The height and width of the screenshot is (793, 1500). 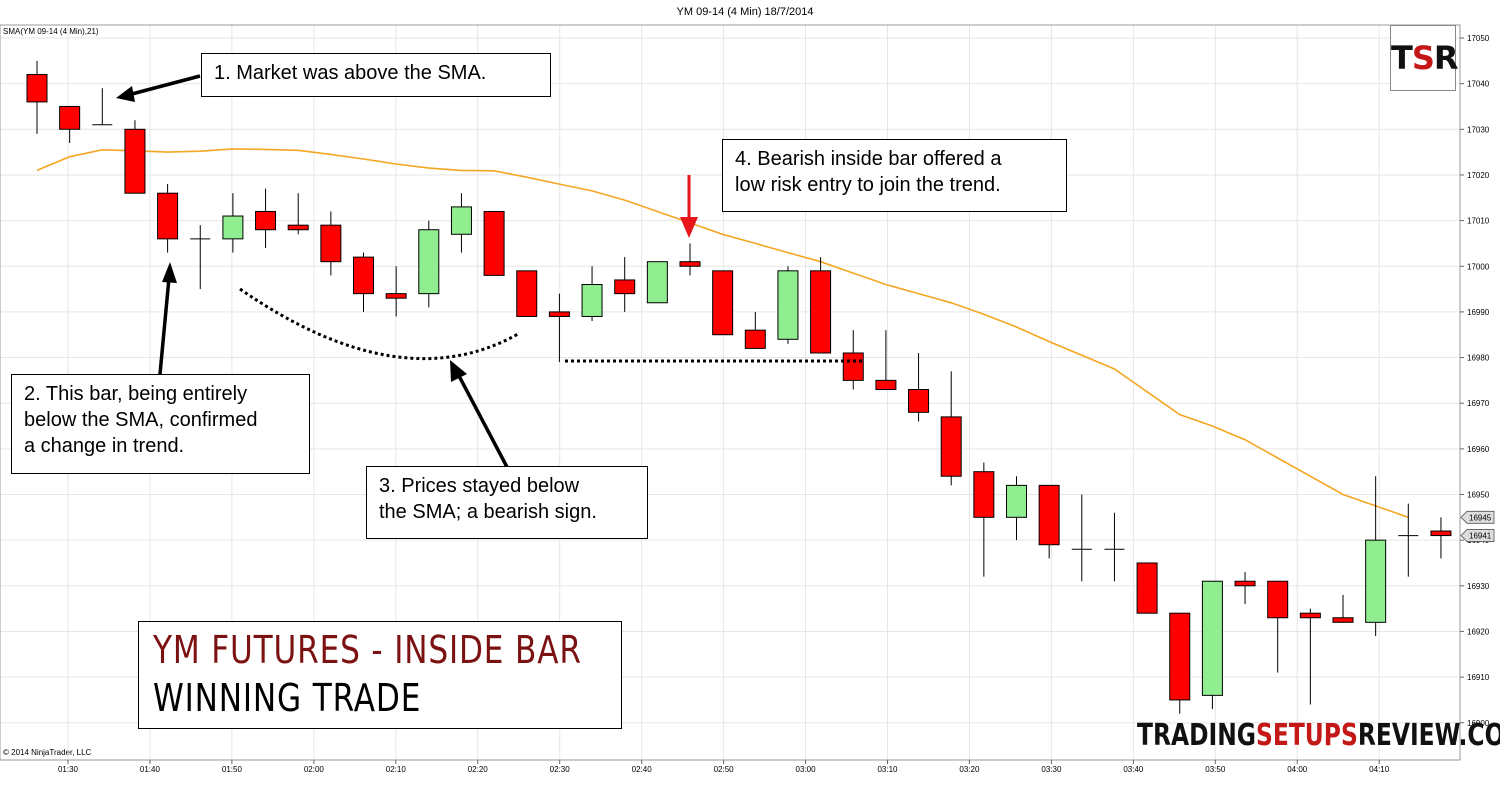 I want to click on x-tick-label: 03:30, so click(x=1051, y=769).